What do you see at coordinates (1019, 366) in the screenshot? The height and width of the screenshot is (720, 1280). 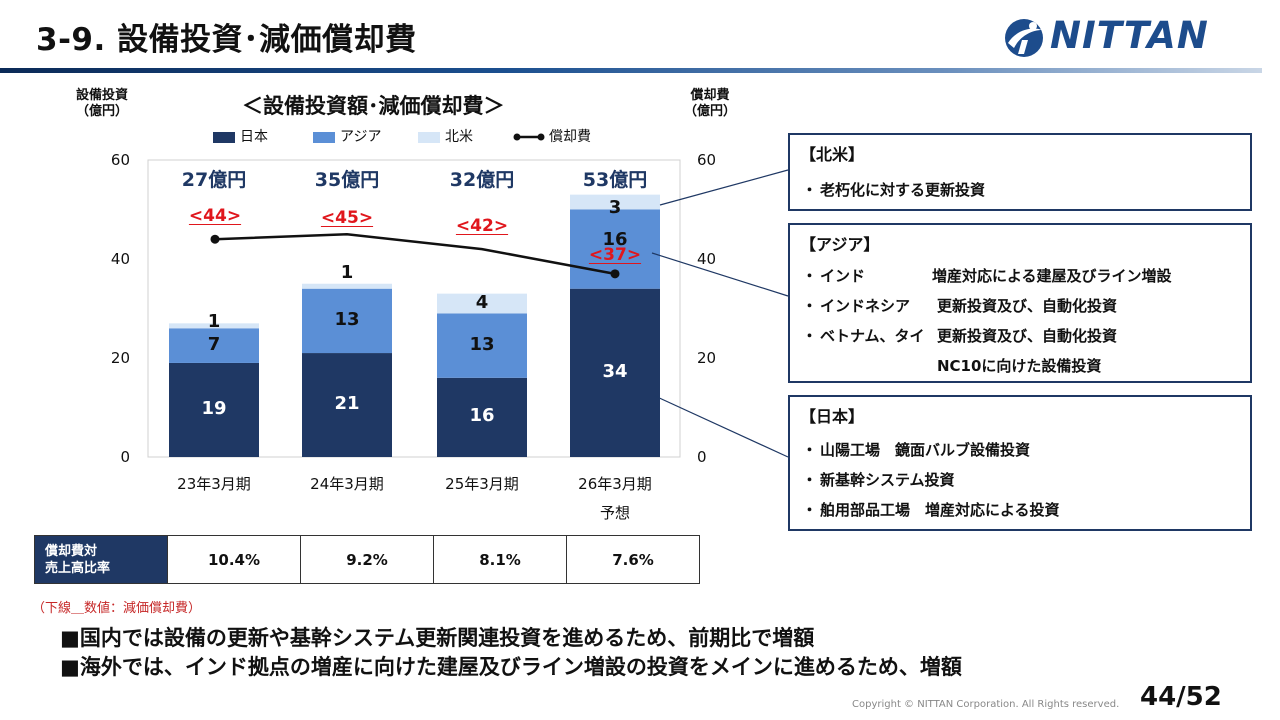 I see `box-line-text: NC10に向けた設備投資` at bounding box center [1019, 366].